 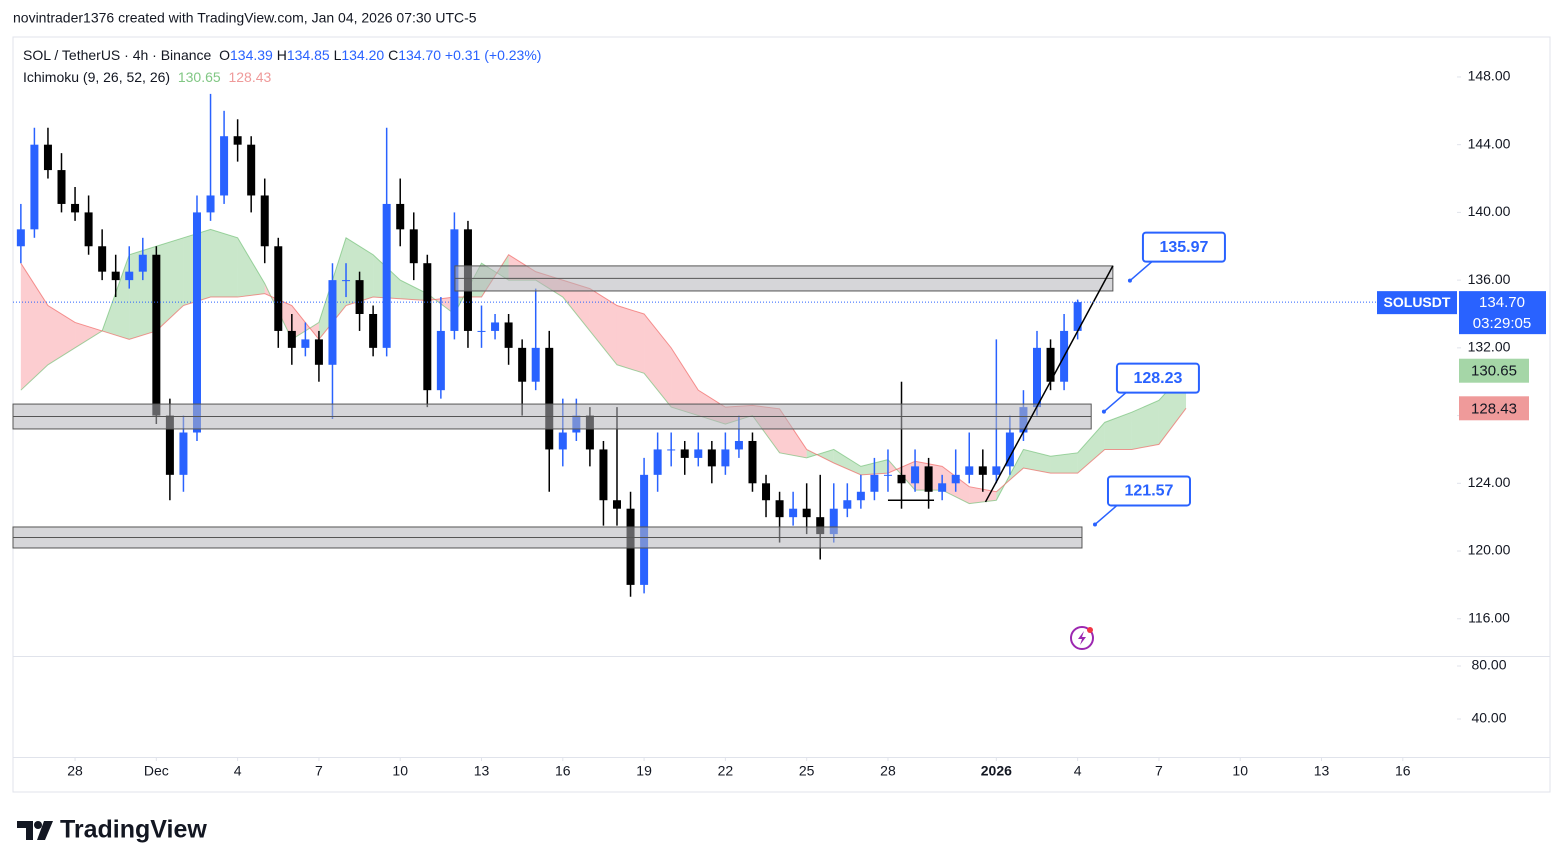 I want to click on symbol-label: SOLUSDT, so click(x=1417, y=302).